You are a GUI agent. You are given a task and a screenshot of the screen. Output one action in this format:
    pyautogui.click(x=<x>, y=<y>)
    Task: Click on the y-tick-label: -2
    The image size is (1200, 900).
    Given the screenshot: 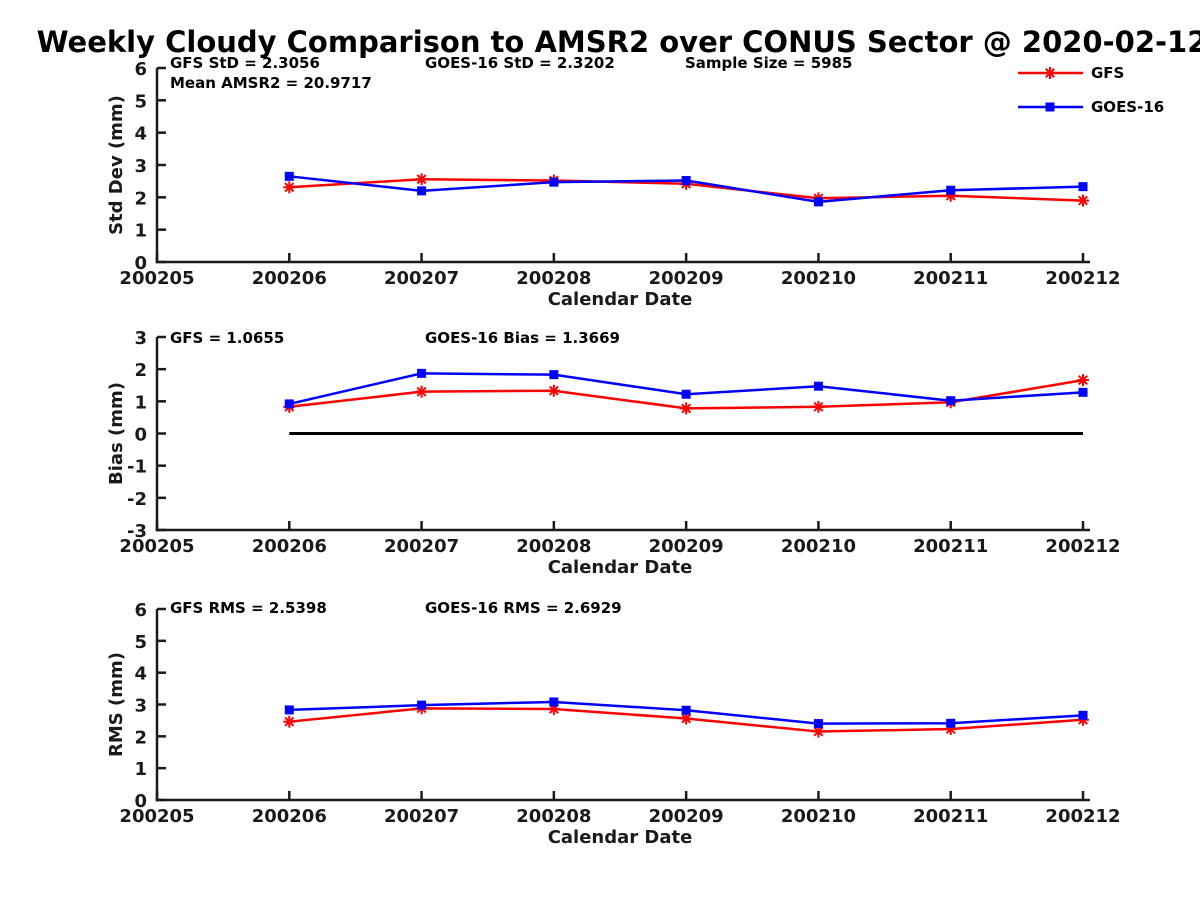 What is the action you would take?
    pyautogui.click(x=137, y=499)
    